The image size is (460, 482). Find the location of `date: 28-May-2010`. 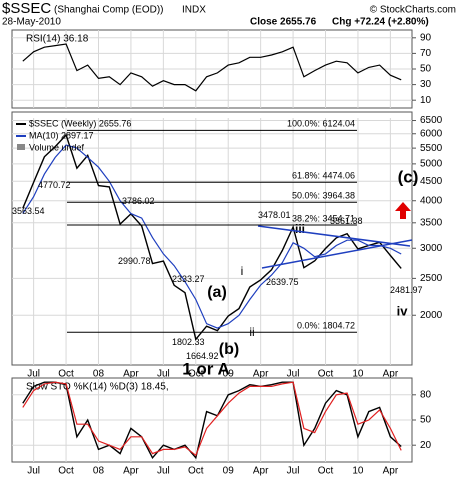

date: 28-May-2010 is located at coordinates (31, 22).